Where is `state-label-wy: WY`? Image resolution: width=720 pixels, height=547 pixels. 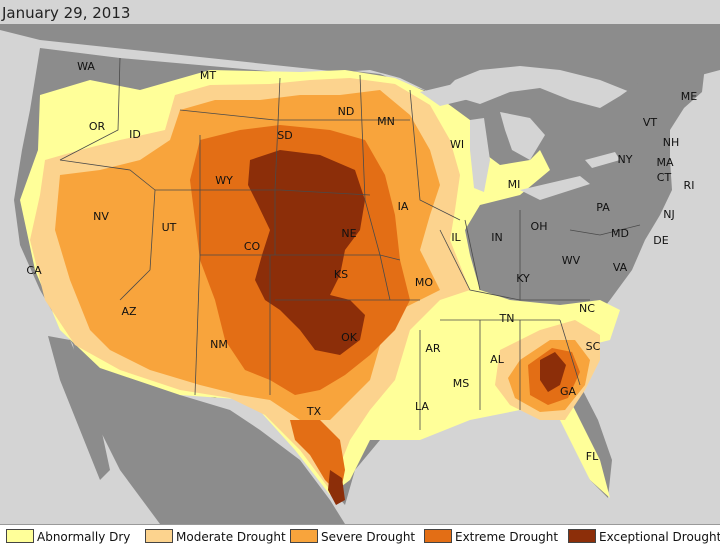
state-label-wy: WY is located at coordinates (224, 180).